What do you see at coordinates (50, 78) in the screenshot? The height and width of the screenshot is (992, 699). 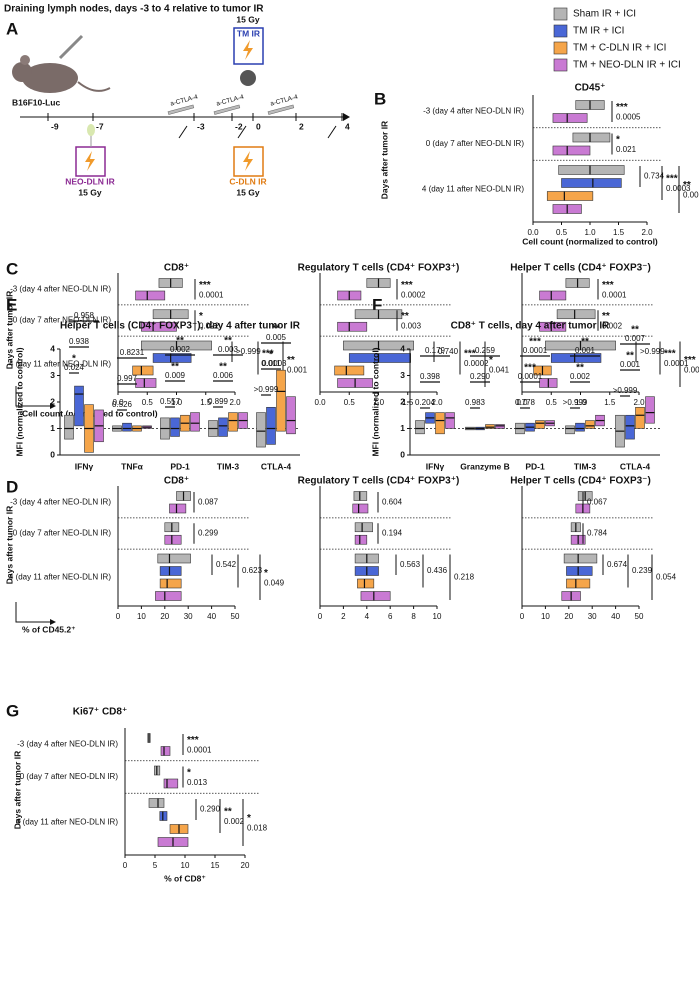 I see `mouse-body` at bounding box center [50, 78].